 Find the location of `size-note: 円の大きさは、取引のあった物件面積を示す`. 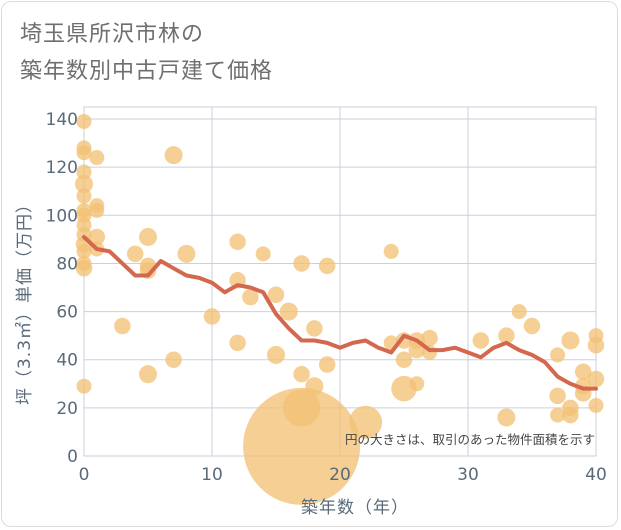

size-note: 円の大きさは、取引のあった物件面積を示す is located at coordinates (470, 439).